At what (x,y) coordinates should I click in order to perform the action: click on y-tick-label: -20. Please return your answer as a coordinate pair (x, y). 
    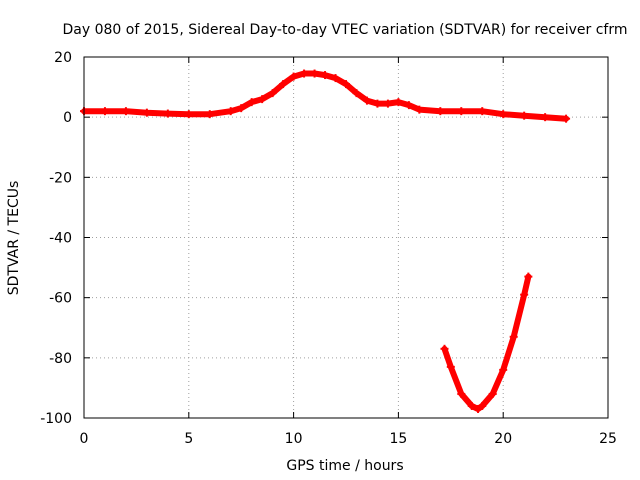
    Looking at the image, I should click on (60, 178).